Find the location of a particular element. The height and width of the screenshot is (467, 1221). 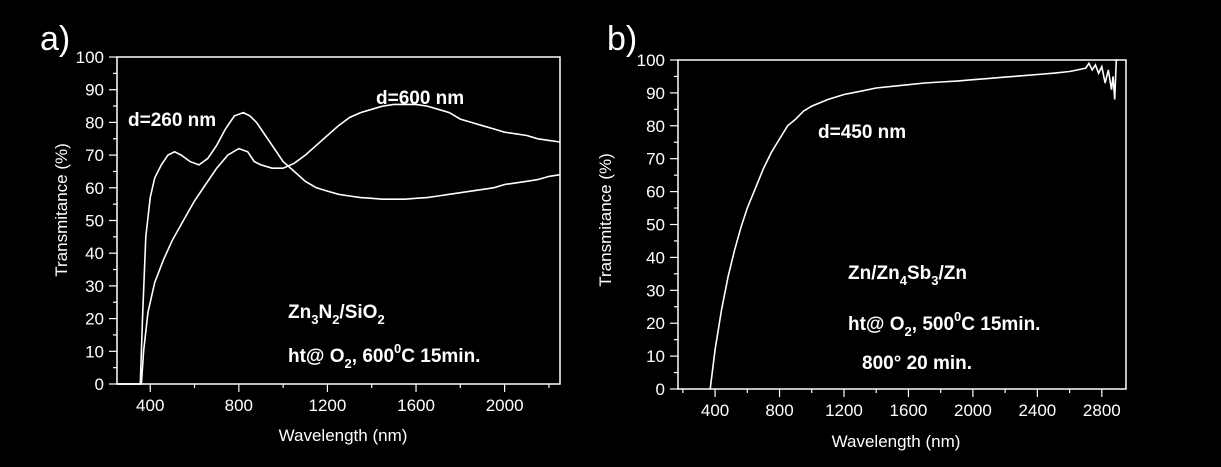

panel-b-x-tick-label: 2800 is located at coordinates (1102, 410).